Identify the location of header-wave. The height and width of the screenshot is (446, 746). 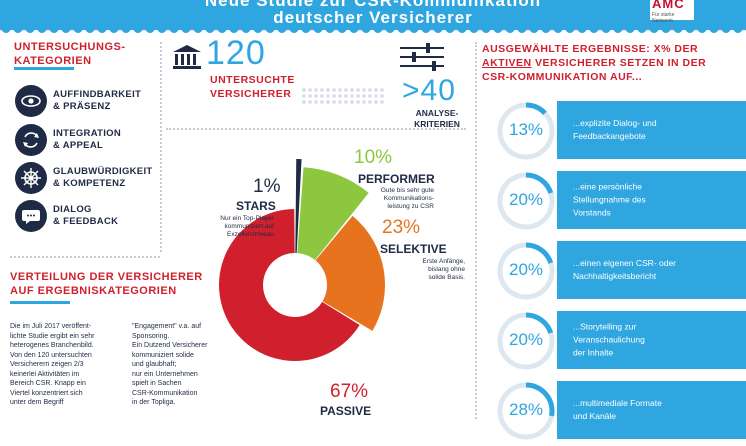
(373, 30).